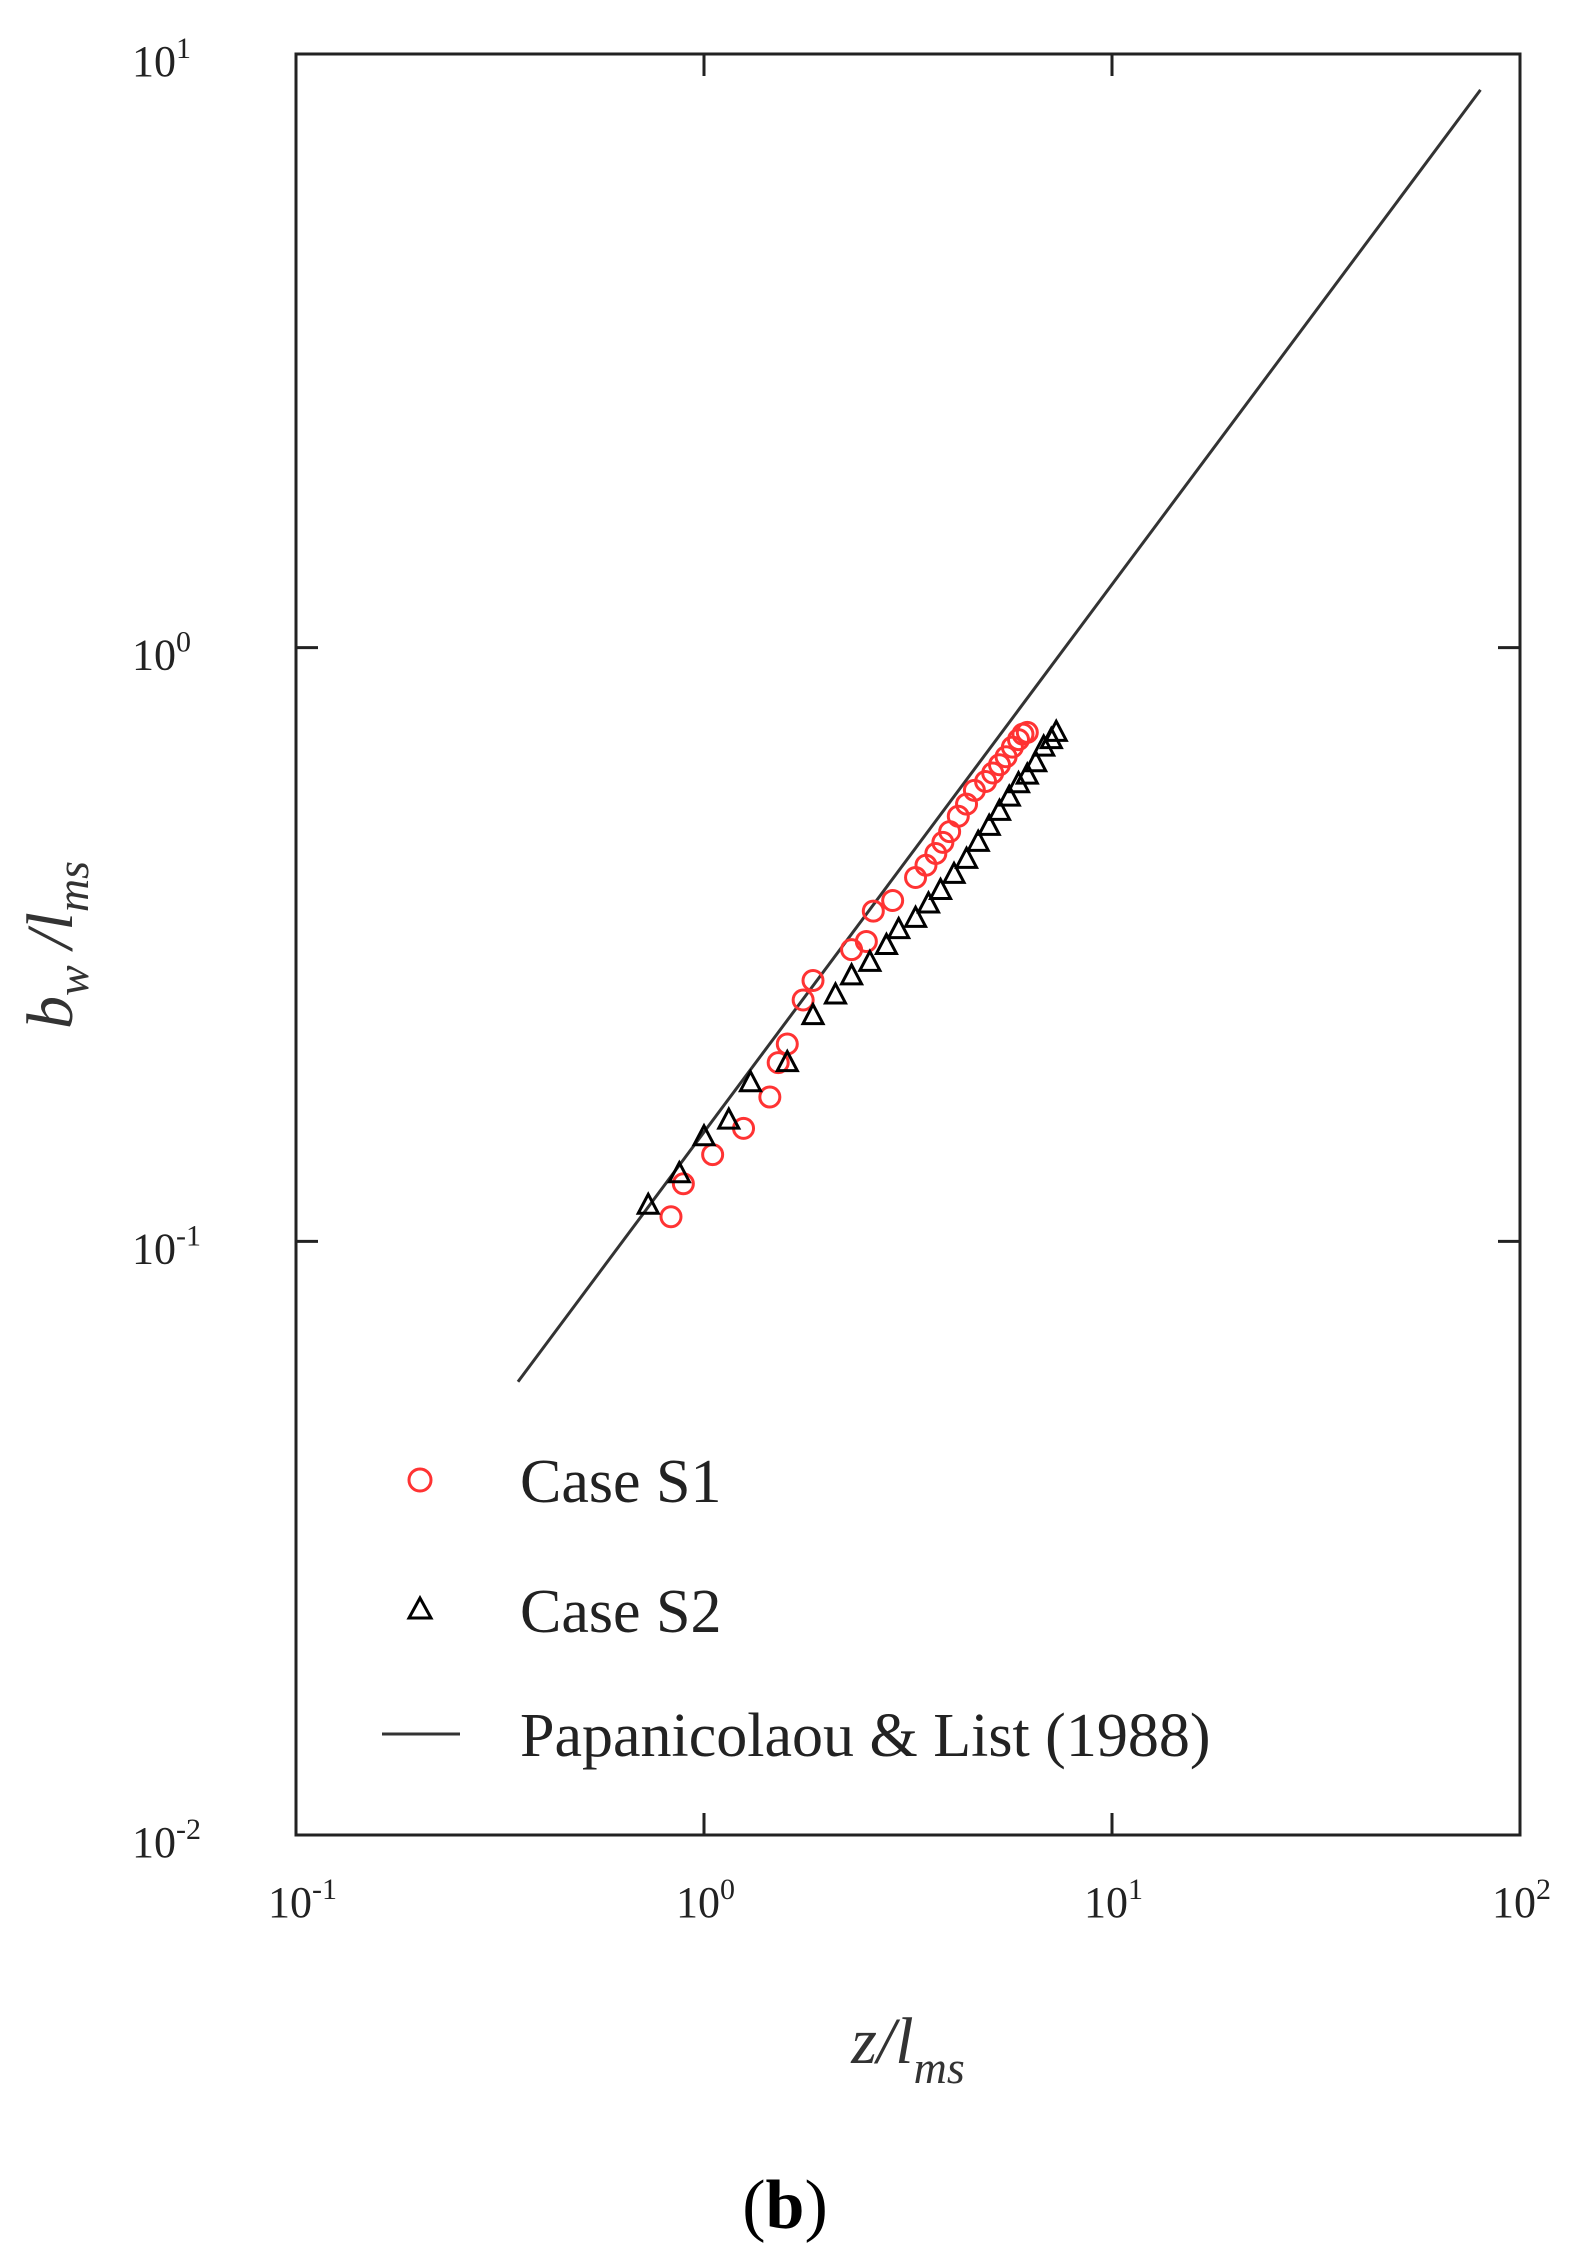 The image size is (1571, 2255). I want to click on x-tick-label: 10², so click(1521, 1900).